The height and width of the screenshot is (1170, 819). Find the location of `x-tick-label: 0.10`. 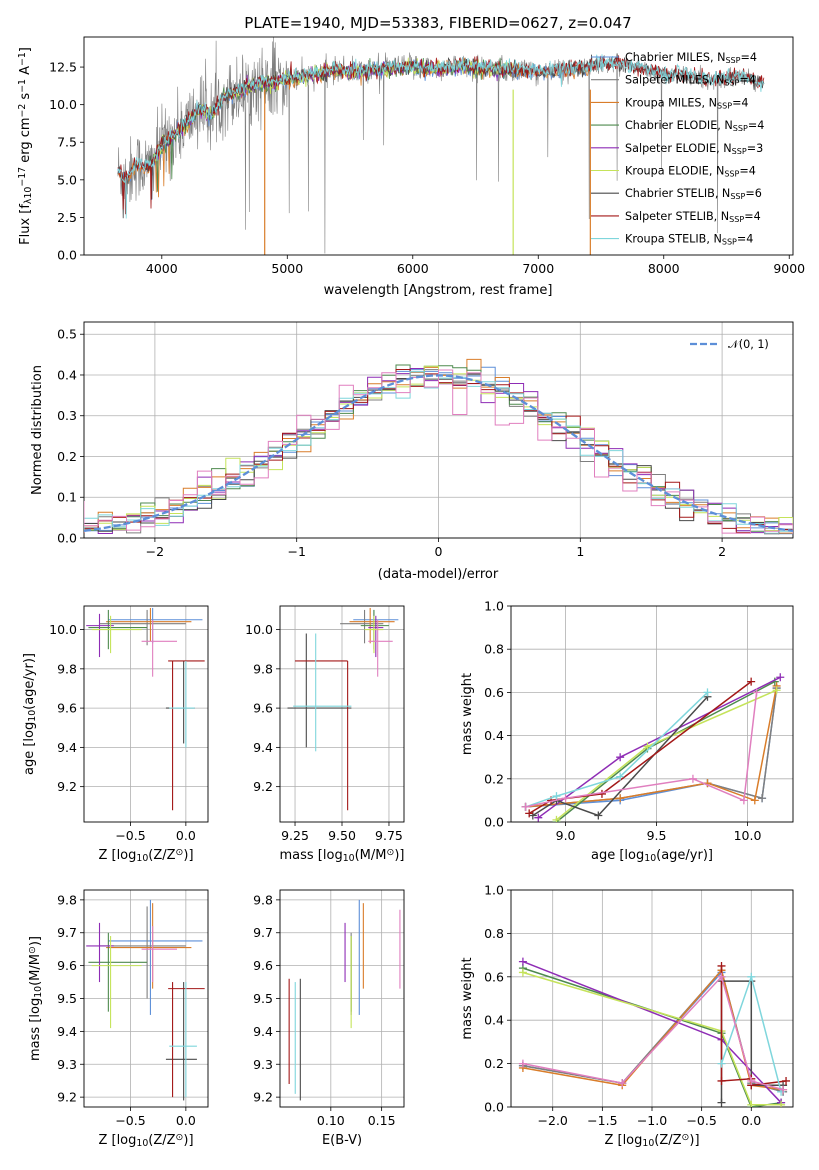

x-tick-label: 0.10 is located at coordinates (331, 1120).